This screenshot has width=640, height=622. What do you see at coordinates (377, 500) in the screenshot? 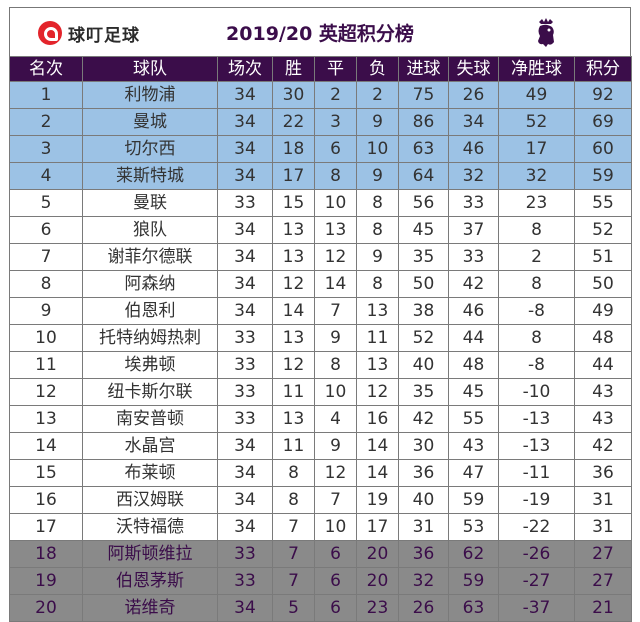
I see `lost-cell: 19` at bounding box center [377, 500].